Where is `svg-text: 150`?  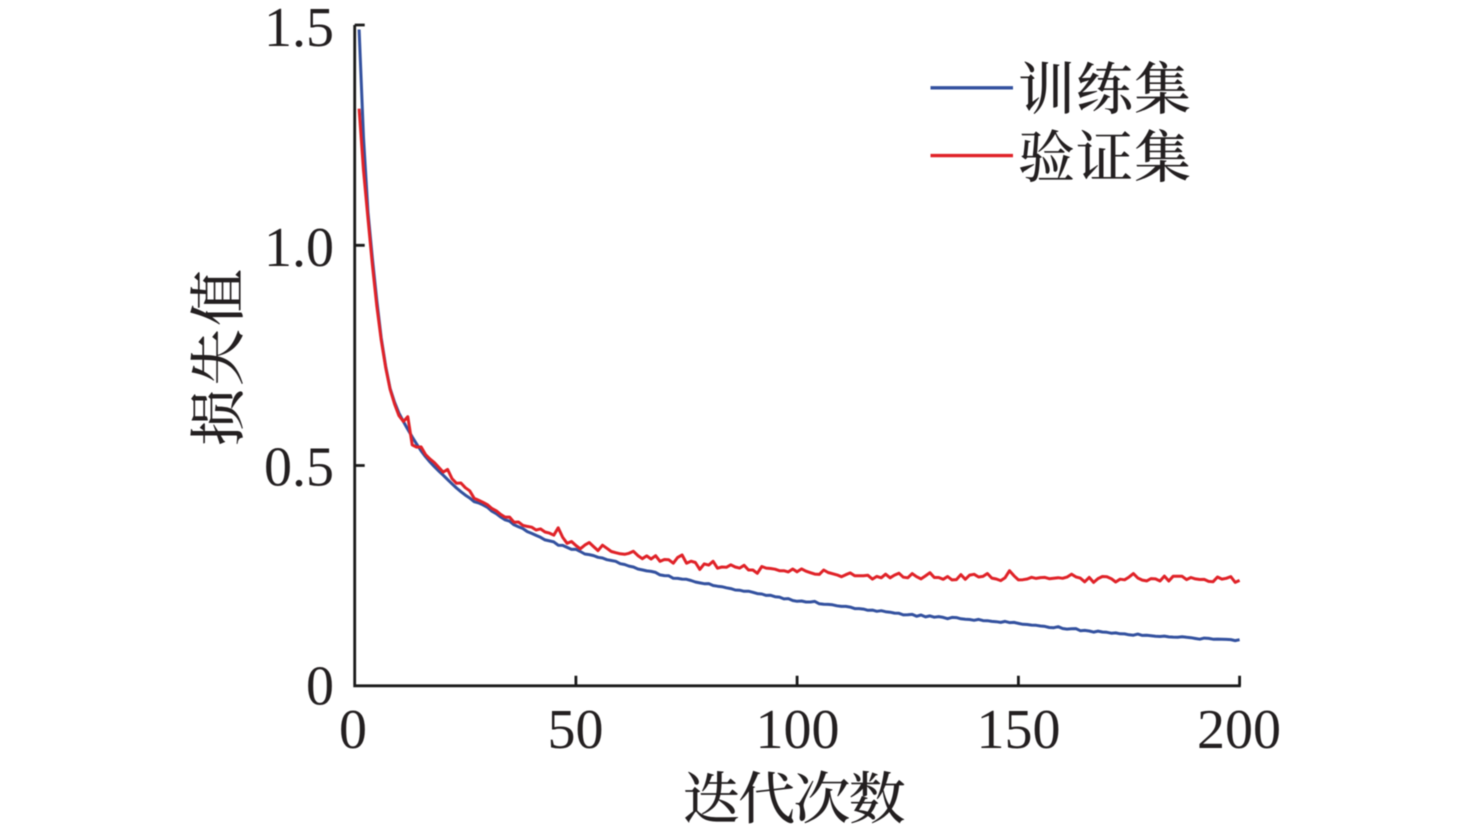
svg-text: 150 is located at coordinates (1019, 730).